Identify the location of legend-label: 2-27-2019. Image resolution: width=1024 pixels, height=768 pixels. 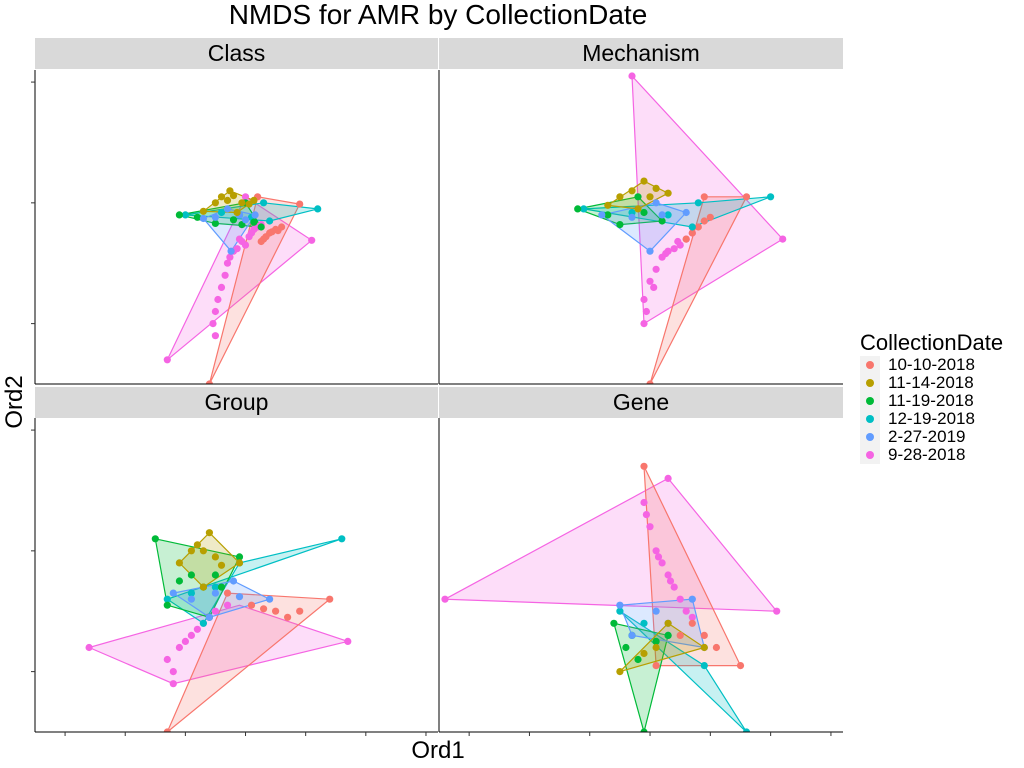
(927, 436).